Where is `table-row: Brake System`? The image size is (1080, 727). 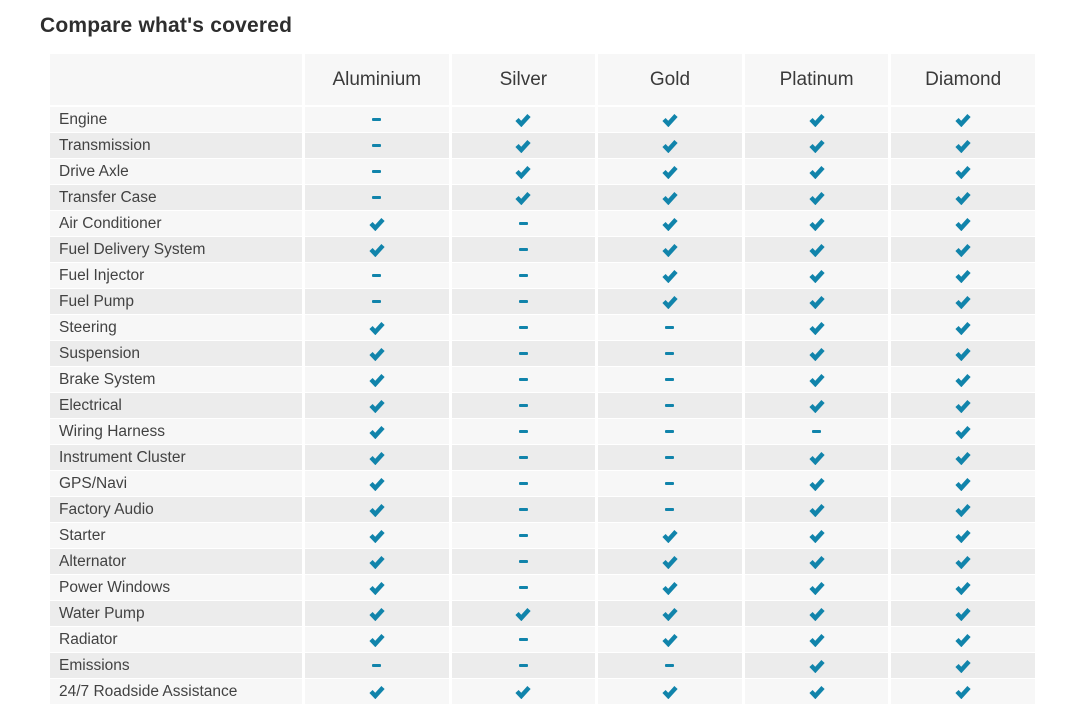
table-row: Brake System is located at coordinates (542, 380).